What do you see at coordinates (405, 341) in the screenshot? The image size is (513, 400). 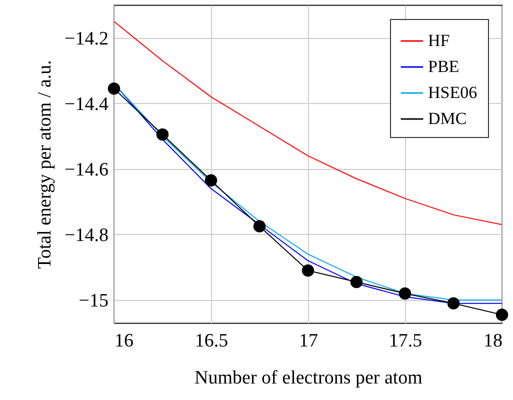 I see `x-tick-label: 17.5` at bounding box center [405, 341].